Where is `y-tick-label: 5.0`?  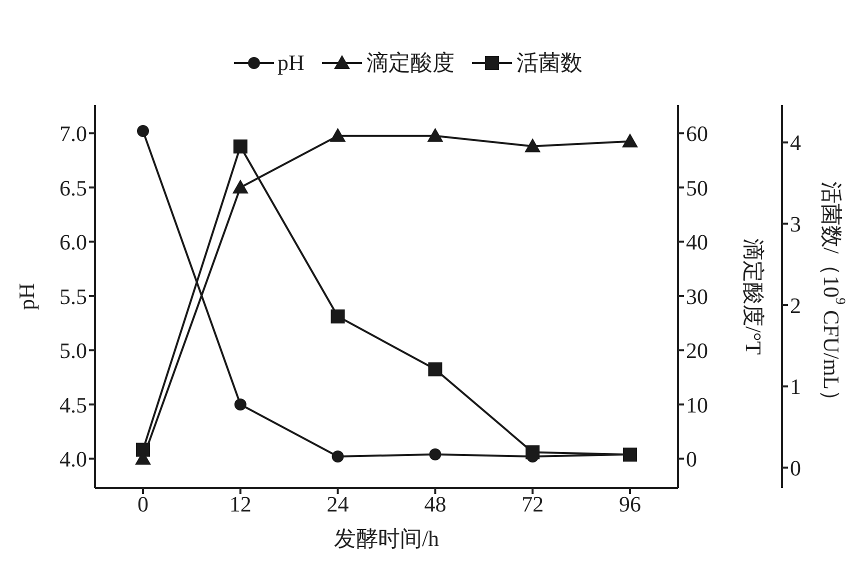 y-tick-label: 5.0 is located at coordinates (73, 351).